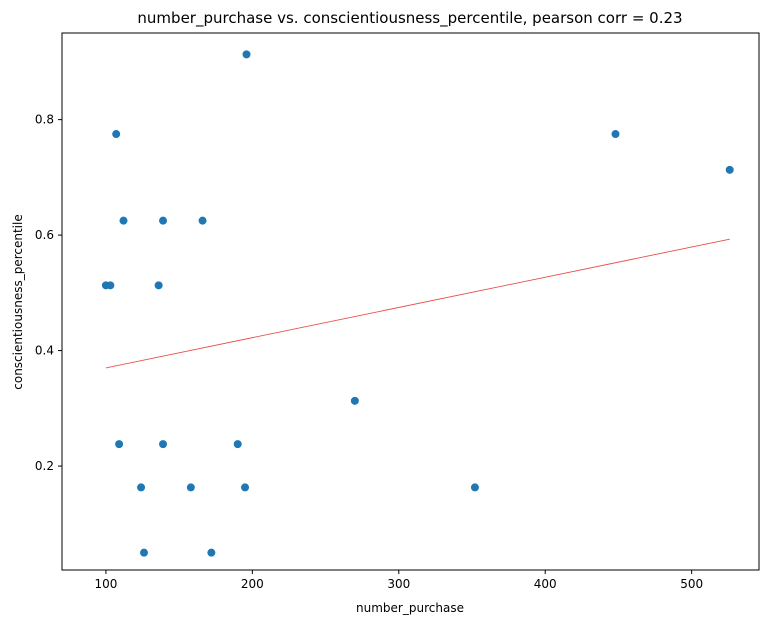 This screenshot has width=772, height=624. What do you see at coordinates (44, 120) in the screenshot?
I see `y-tick-label: 0.8` at bounding box center [44, 120].